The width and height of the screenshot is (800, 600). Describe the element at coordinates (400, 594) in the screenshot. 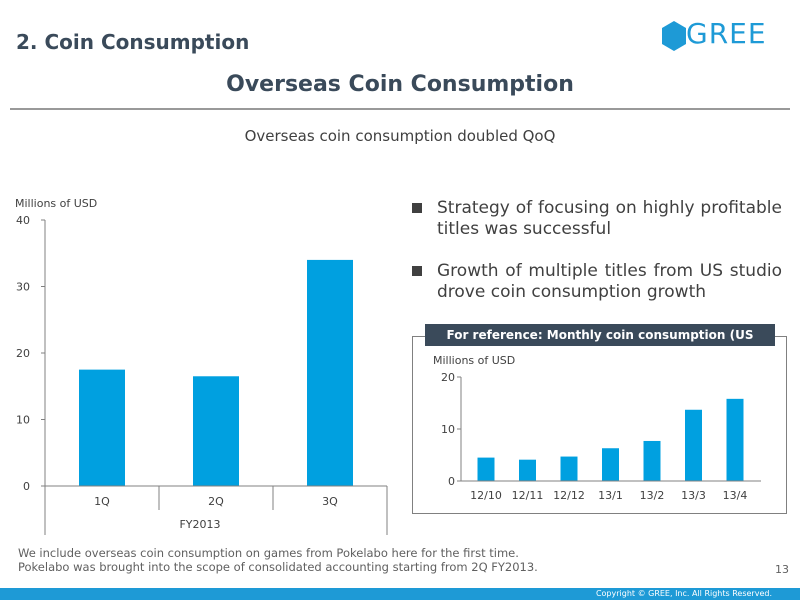

I see `footer-bar` at that location.